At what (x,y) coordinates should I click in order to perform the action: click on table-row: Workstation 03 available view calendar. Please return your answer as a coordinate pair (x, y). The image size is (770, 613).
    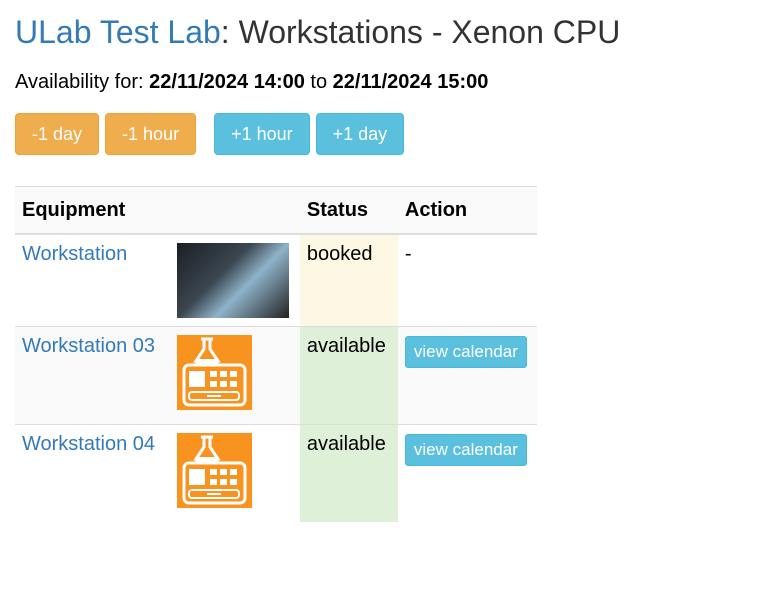
    Looking at the image, I should click on (276, 375).